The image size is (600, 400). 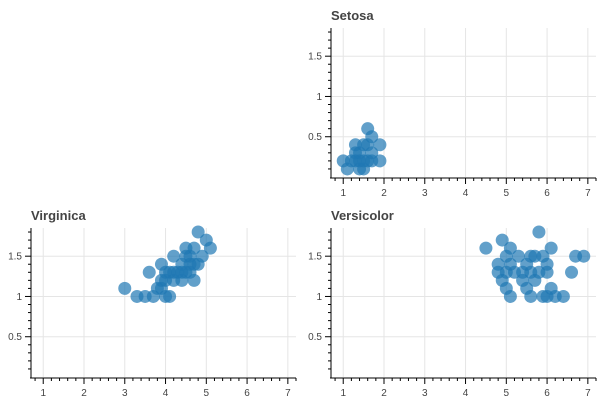 I want to click on panel-title: Setosa, so click(x=352, y=15).